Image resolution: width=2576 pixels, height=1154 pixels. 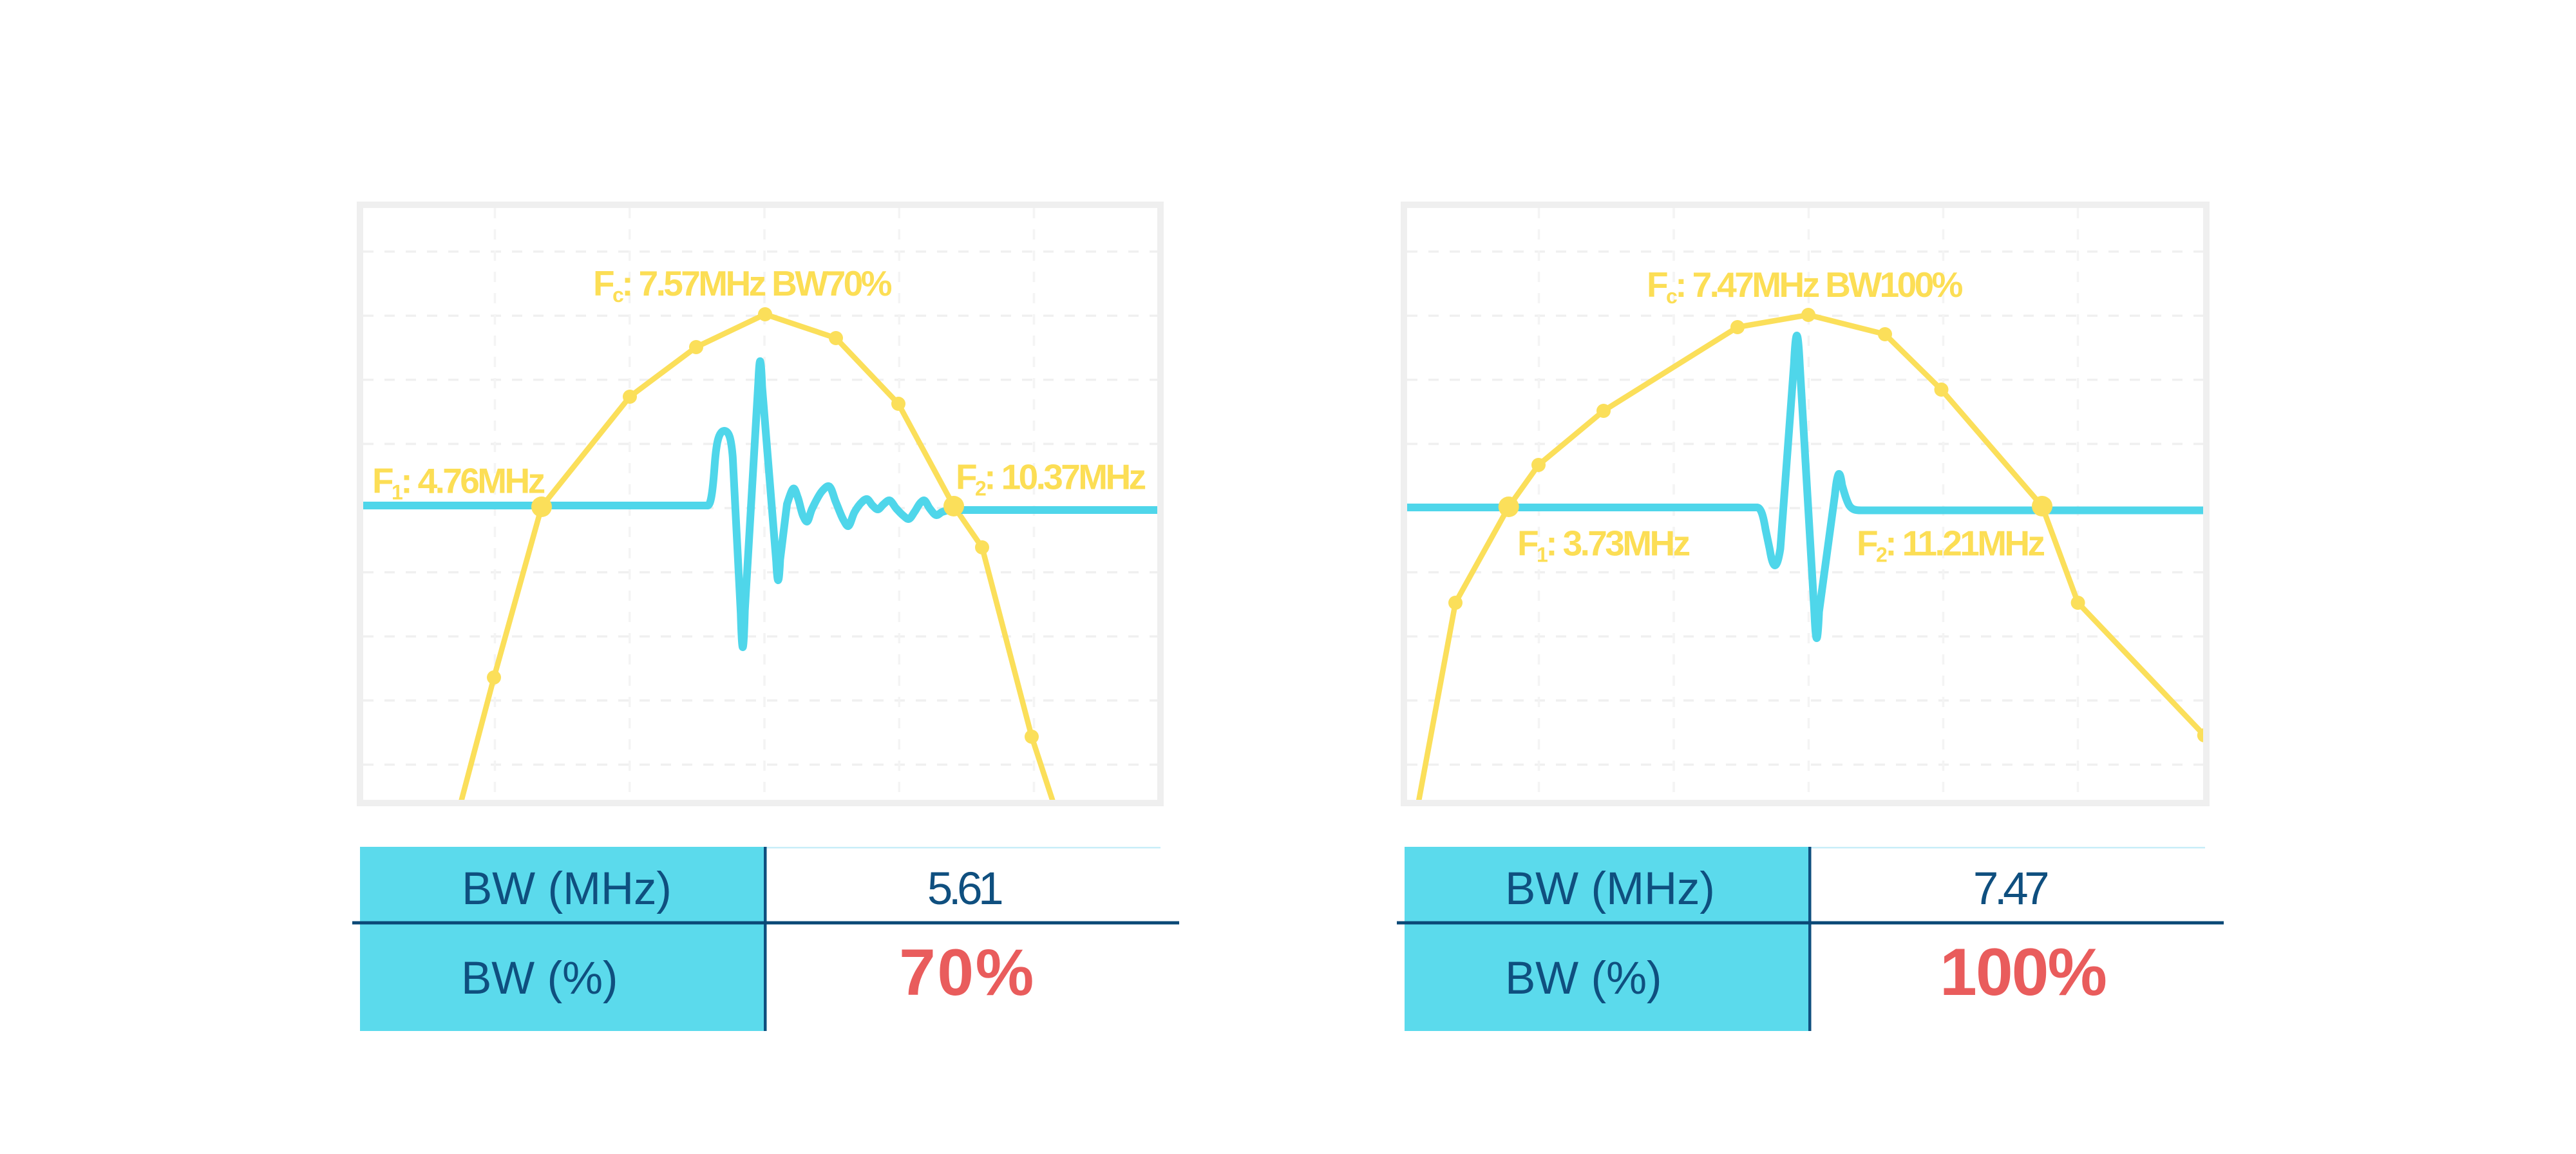 I want to click on svg-text: F1: 4.76MHz, so click(x=459, y=482).